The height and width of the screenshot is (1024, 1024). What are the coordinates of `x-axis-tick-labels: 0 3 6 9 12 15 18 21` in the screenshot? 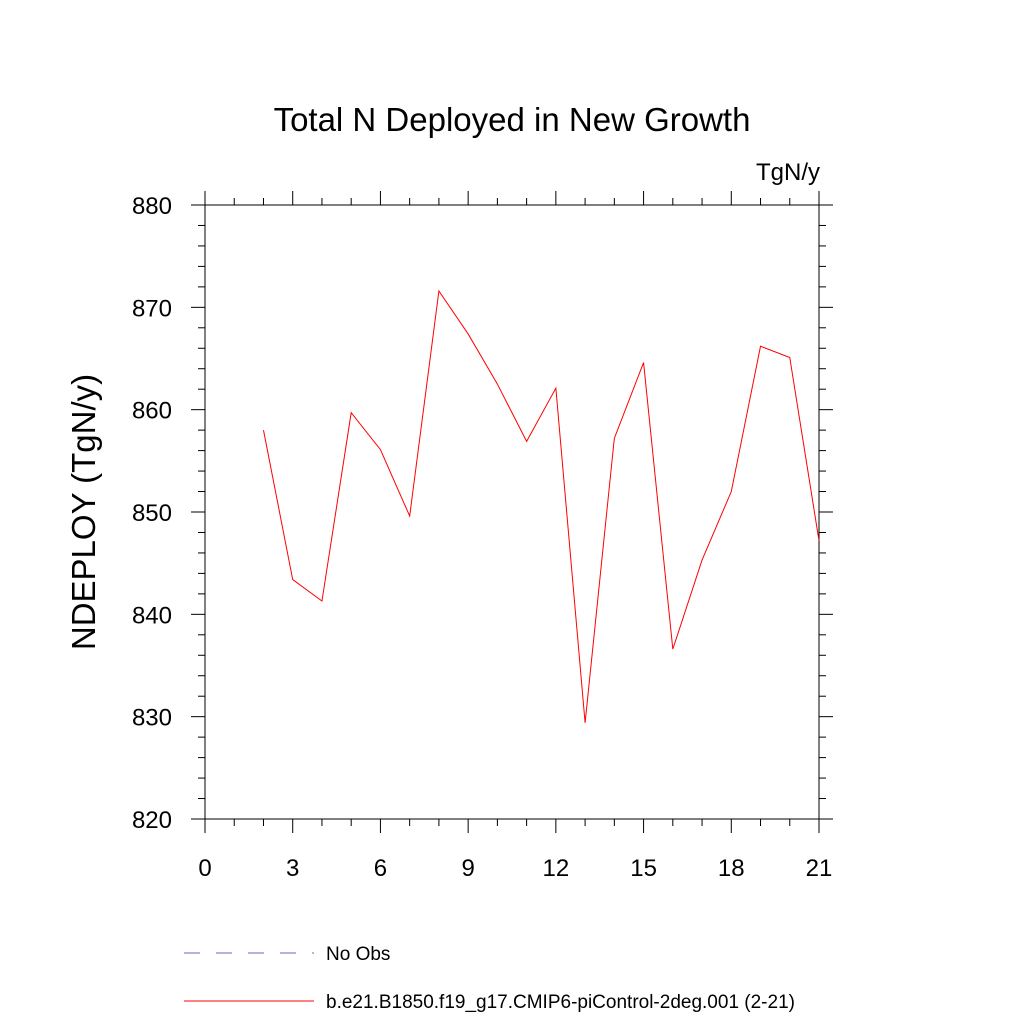 It's located at (515, 868).